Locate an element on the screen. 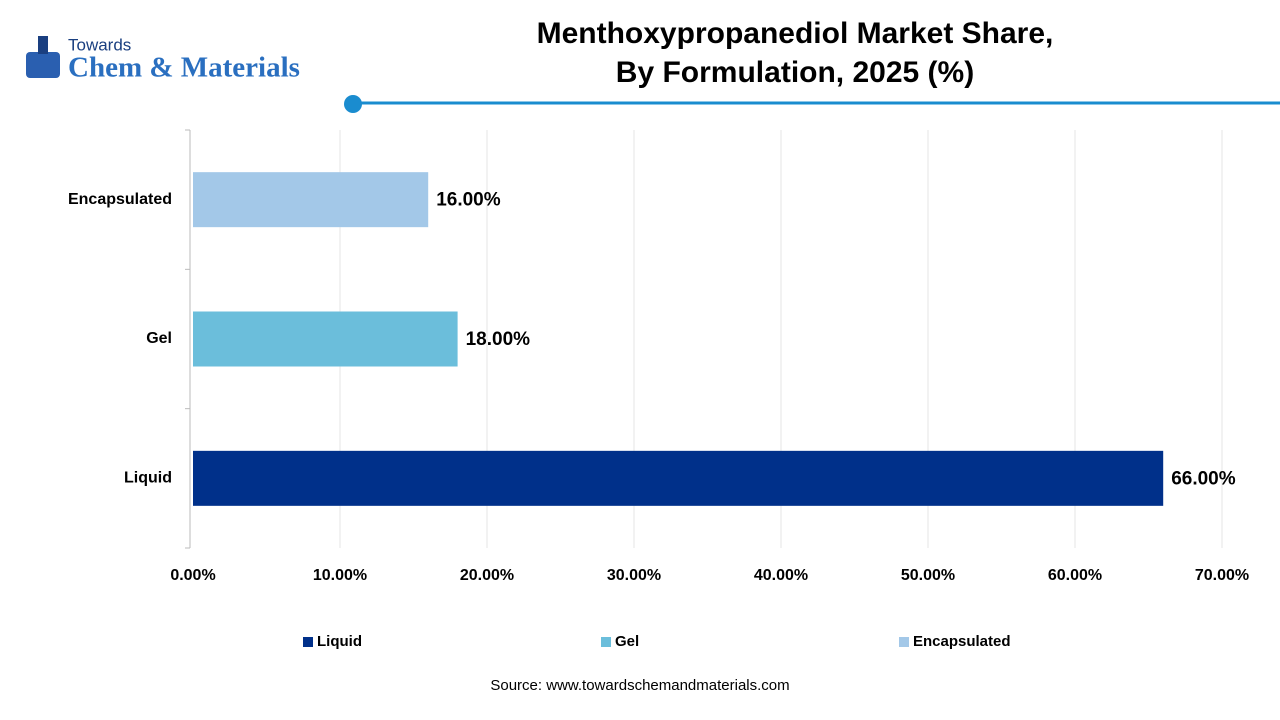 The height and width of the screenshot is (720, 1280). y-tick-label: Liquid is located at coordinates (148, 478).